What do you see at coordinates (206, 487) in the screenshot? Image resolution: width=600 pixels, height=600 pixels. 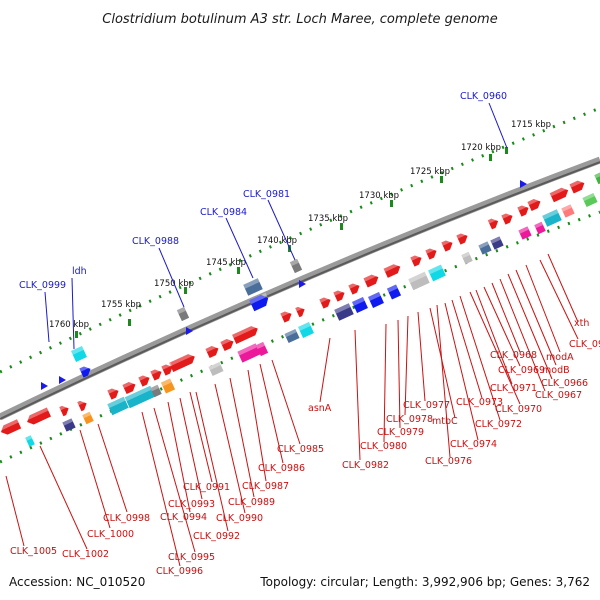 I see `gene-label-bottom: CLK_0991` at bounding box center [206, 487].